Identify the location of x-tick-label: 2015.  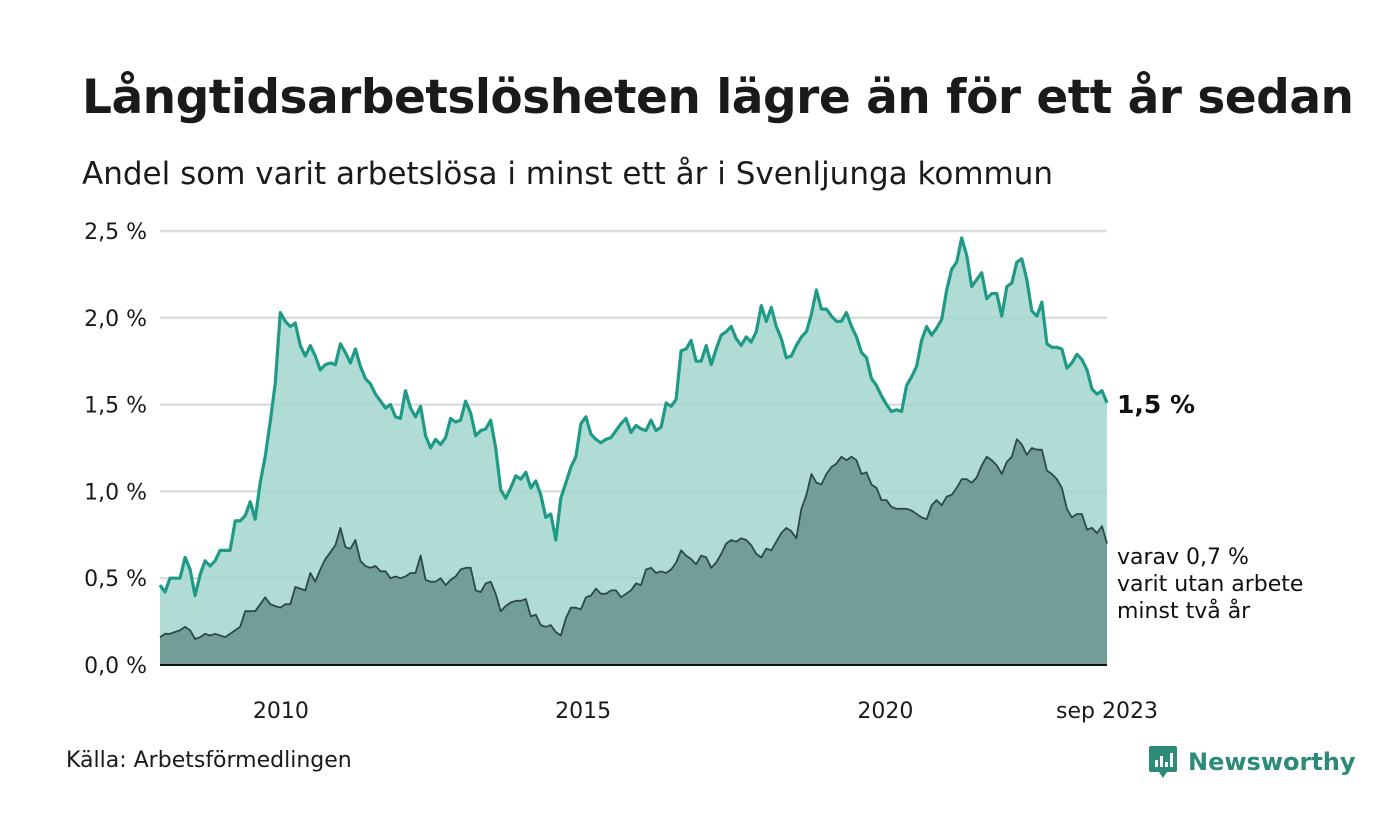
(583, 711).